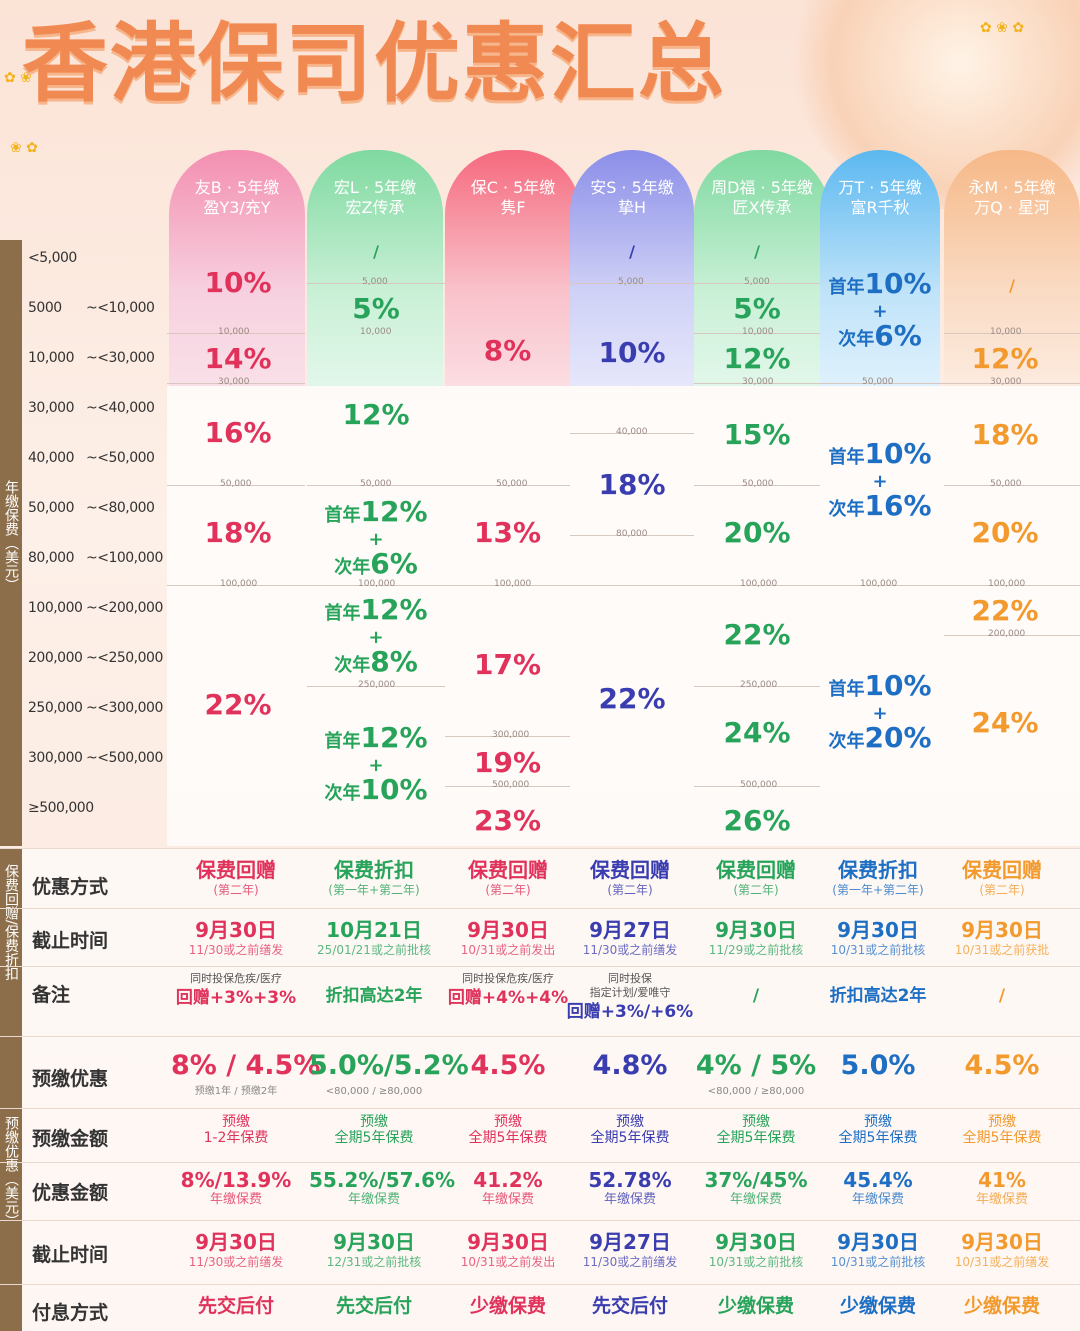 This screenshot has width=1080, height=1331. Describe the element at coordinates (508, 938) in the screenshot. I see `deadline-cell: 9月30日 10/31或之前发出` at that location.